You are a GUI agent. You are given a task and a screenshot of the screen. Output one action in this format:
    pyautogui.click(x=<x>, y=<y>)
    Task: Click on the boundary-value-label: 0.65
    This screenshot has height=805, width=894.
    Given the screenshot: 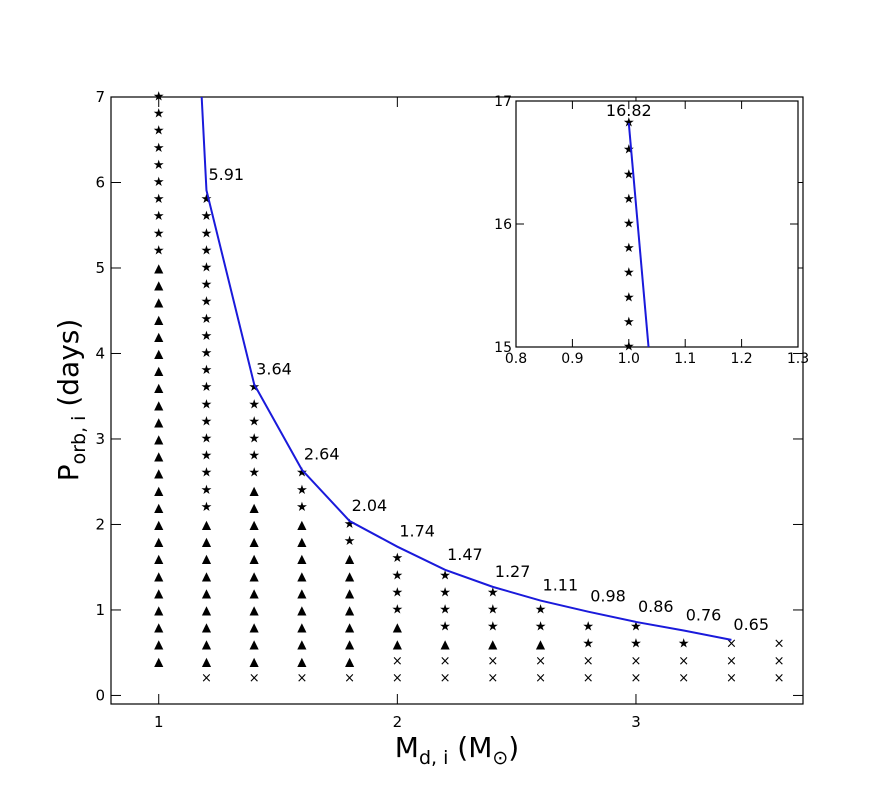 What is the action you would take?
    pyautogui.click(x=751, y=624)
    